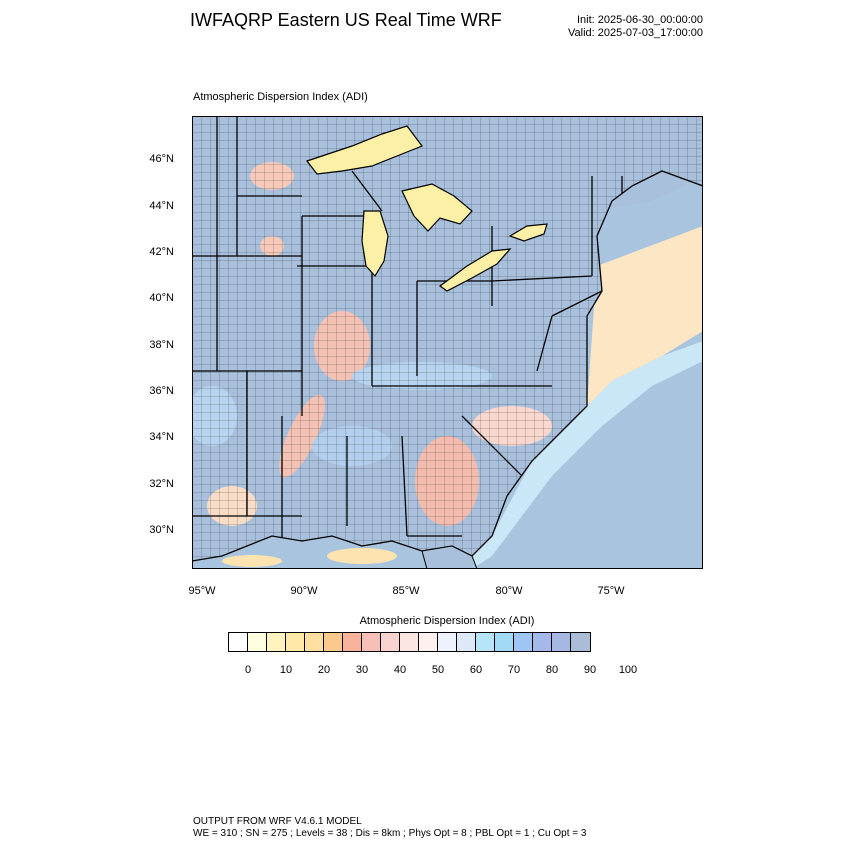  Describe the element at coordinates (304, 591) in the screenshot. I see `lon-label-90: 90°W` at that location.